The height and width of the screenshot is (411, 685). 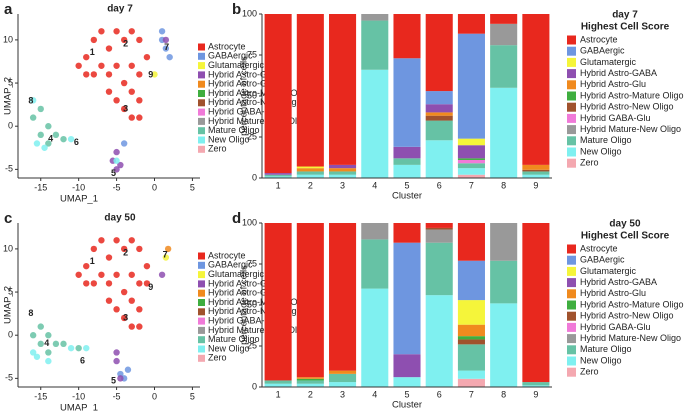 I want to click on x-tick-label: 5, so click(x=192, y=396).